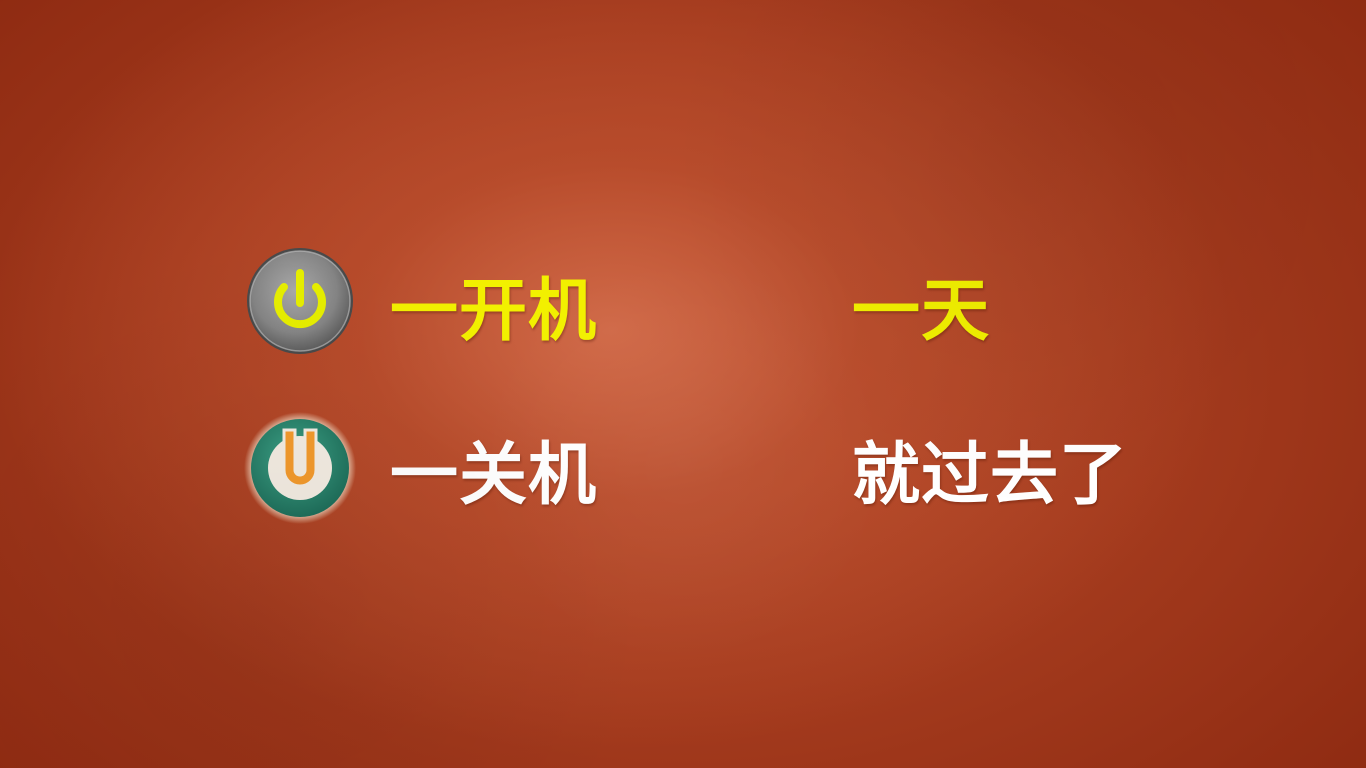 The height and width of the screenshot is (768, 1366). Describe the element at coordinates (300, 468) in the screenshot. I see `u-icon` at that location.